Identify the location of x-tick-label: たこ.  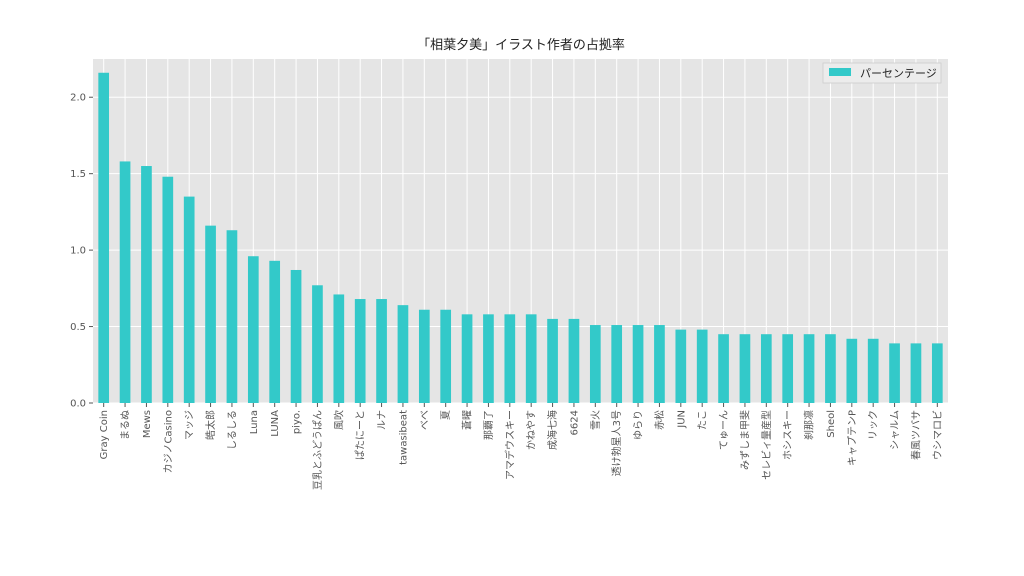
(703, 420).